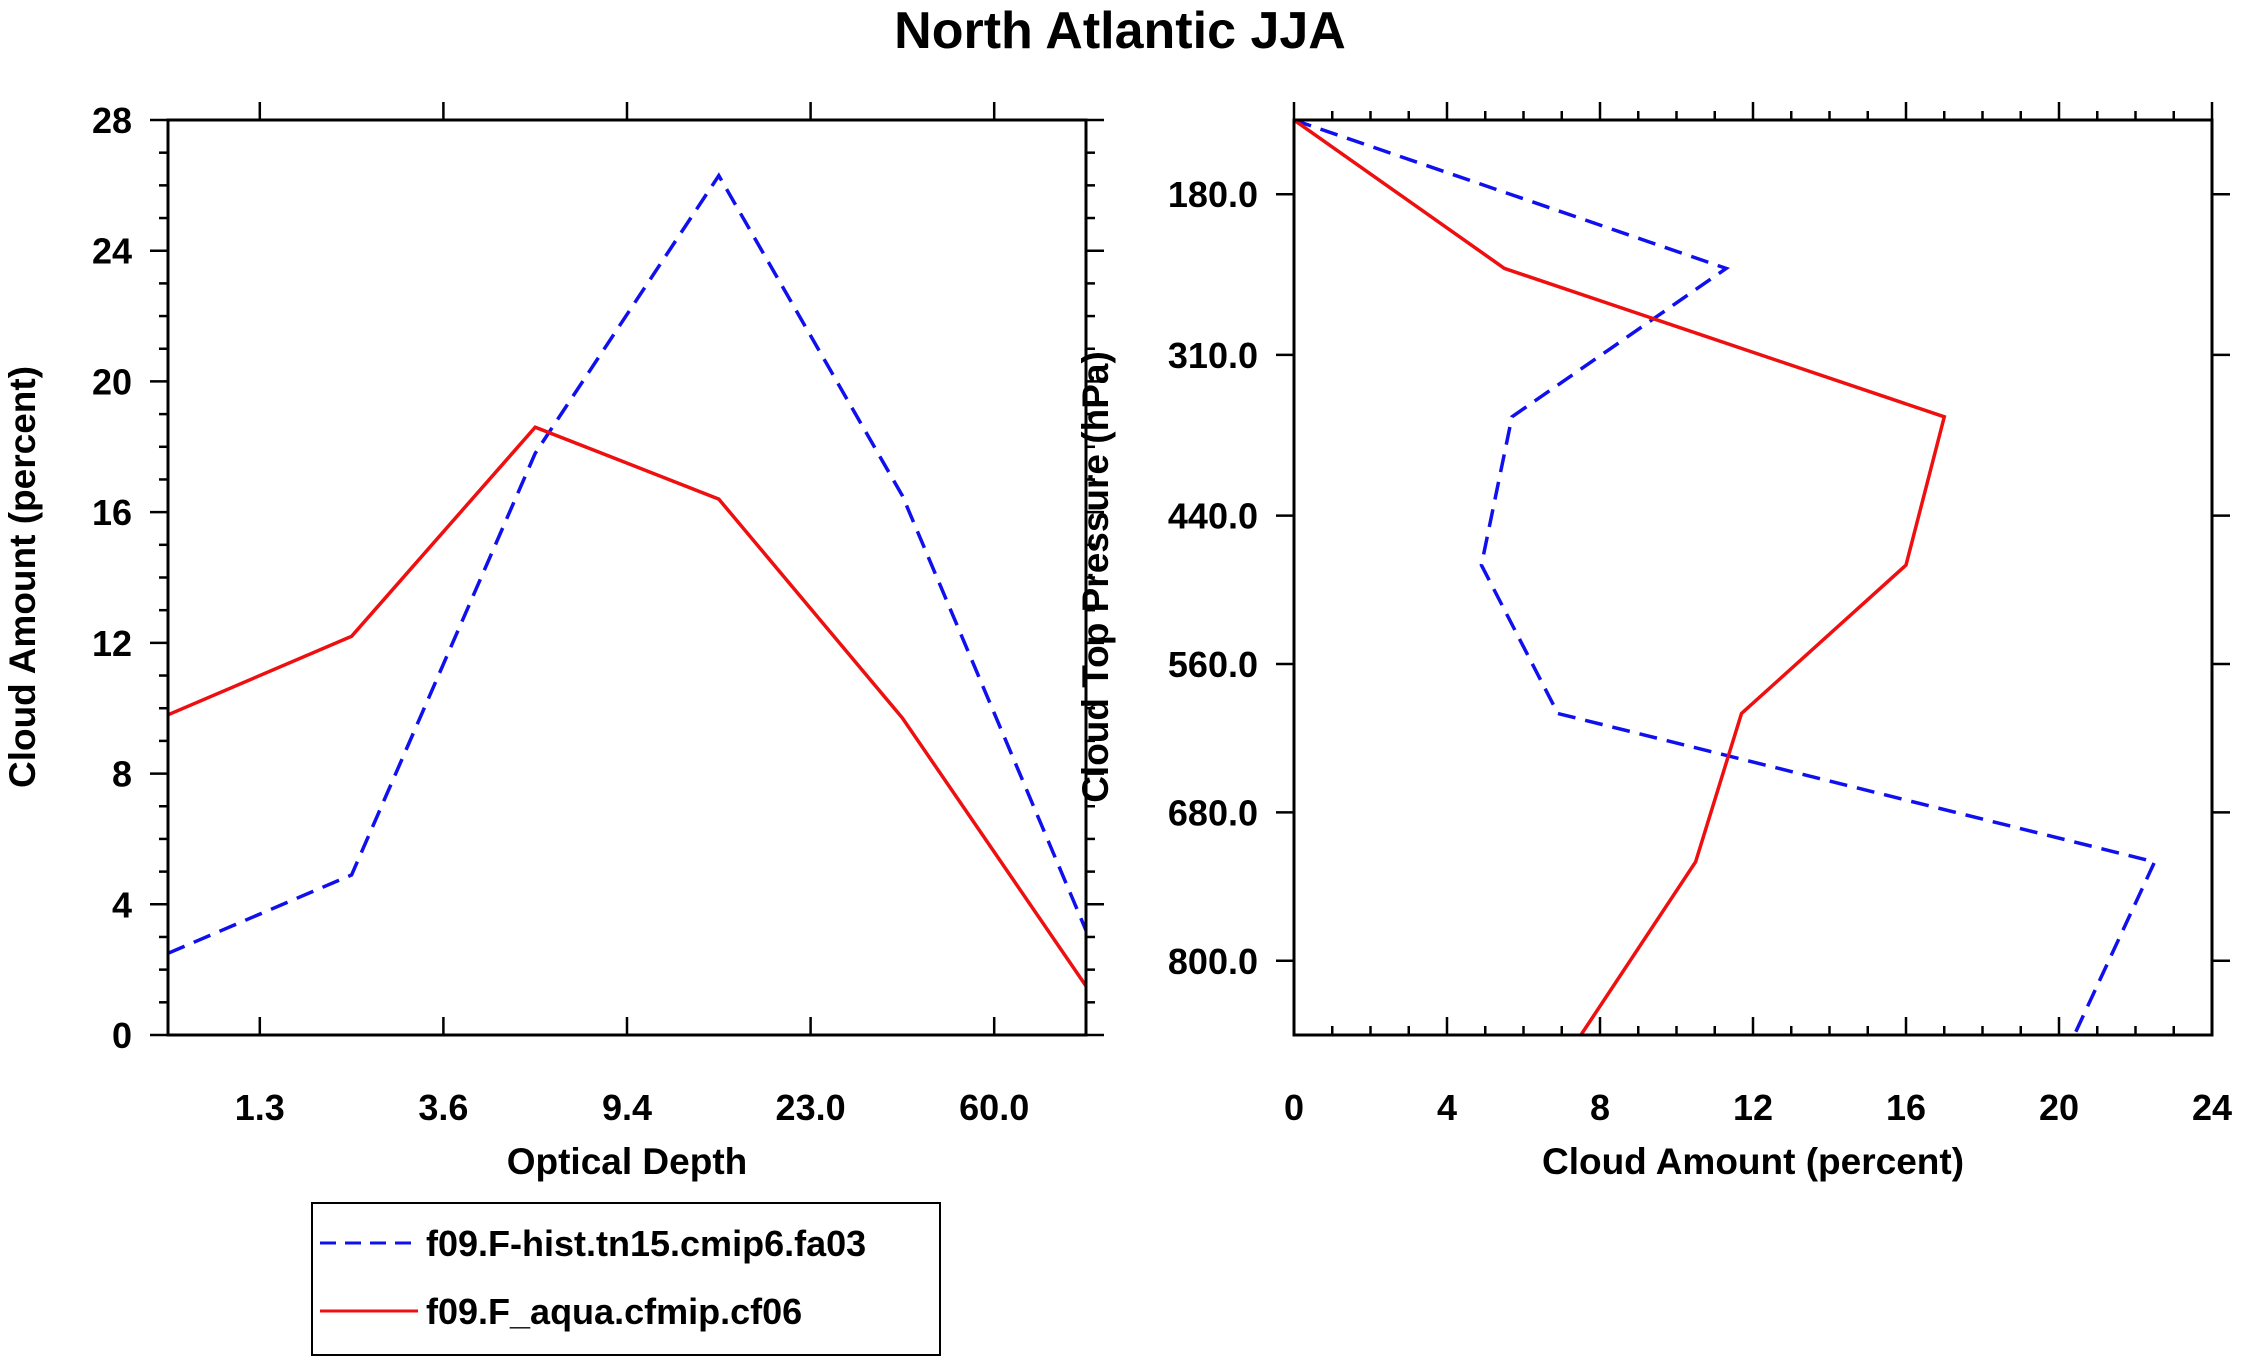 The image size is (2241, 1364). What do you see at coordinates (1213, 812) in the screenshot?
I see `right-y-tick-label: 680.0` at bounding box center [1213, 812].